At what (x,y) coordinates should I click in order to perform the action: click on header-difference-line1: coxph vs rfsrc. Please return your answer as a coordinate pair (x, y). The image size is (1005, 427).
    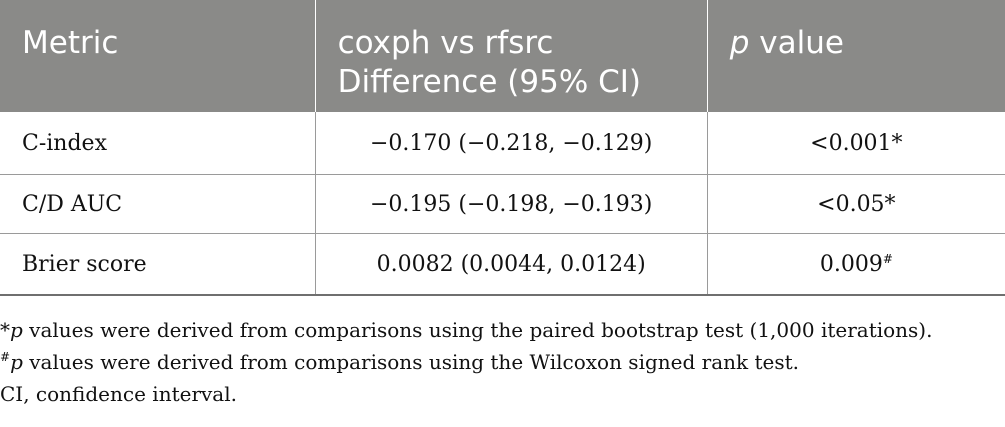
    Looking at the image, I should click on (445, 43).